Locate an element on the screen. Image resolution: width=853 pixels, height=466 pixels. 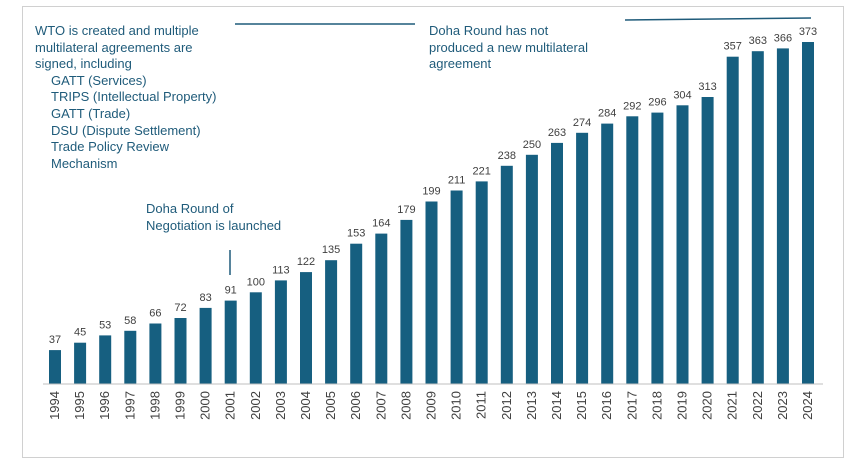
bar-2004 is located at coordinates (306, 328).